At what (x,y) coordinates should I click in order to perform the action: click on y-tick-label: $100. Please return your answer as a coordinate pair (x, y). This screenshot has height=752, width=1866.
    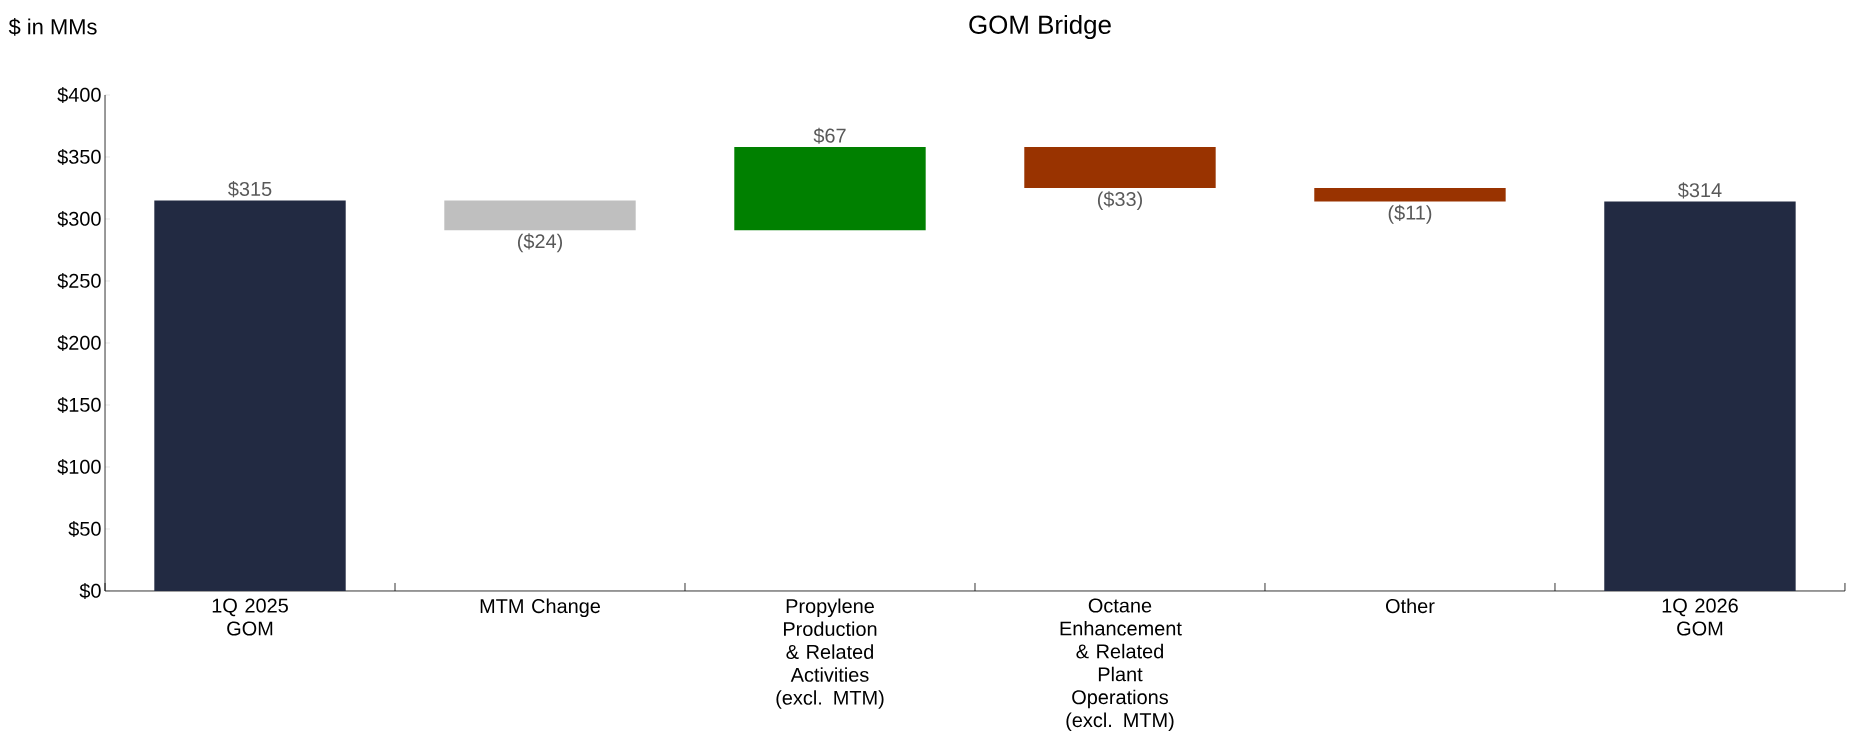
    Looking at the image, I should click on (79, 467).